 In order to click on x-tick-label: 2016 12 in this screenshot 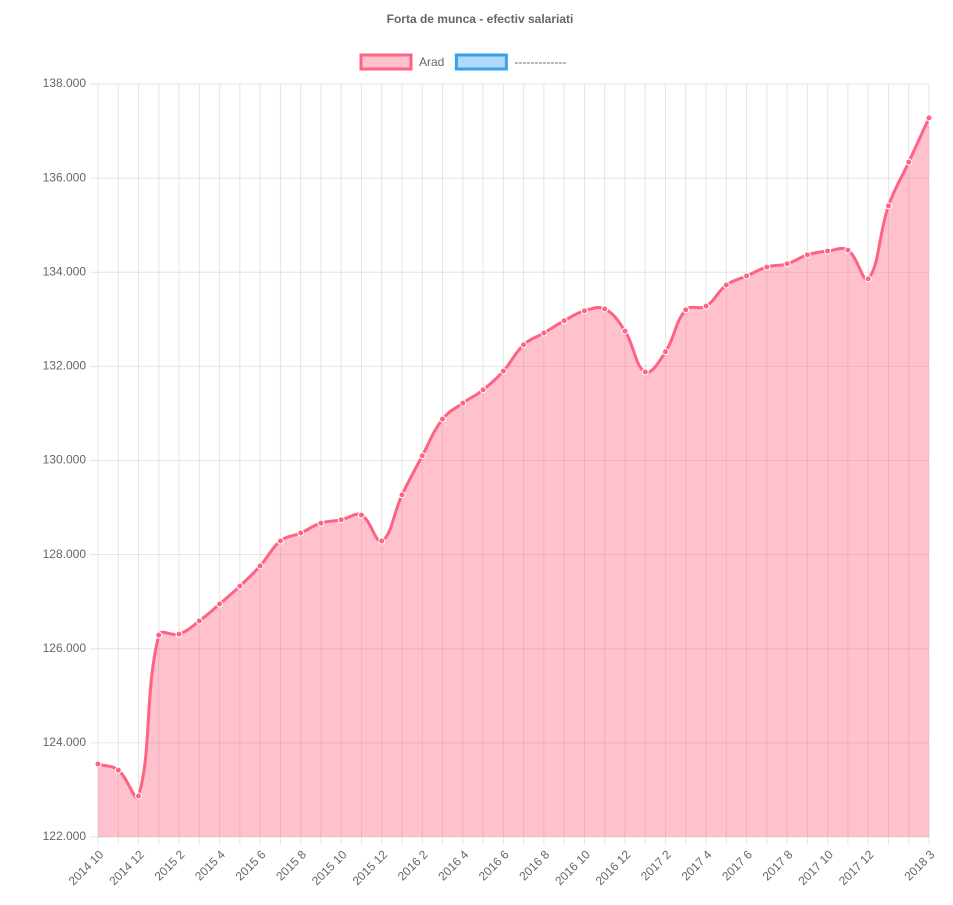, I will do `click(613, 867)`.